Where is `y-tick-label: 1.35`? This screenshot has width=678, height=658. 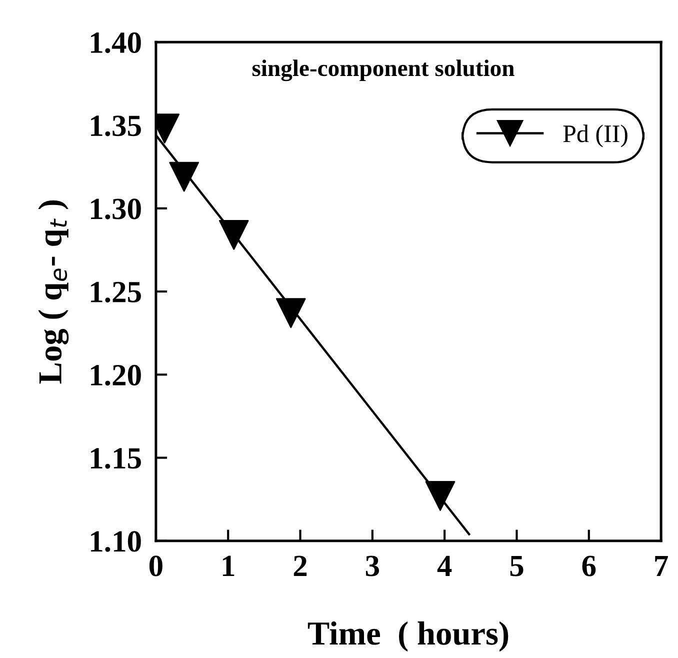
y-tick-label: 1.35 is located at coordinates (116, 126).